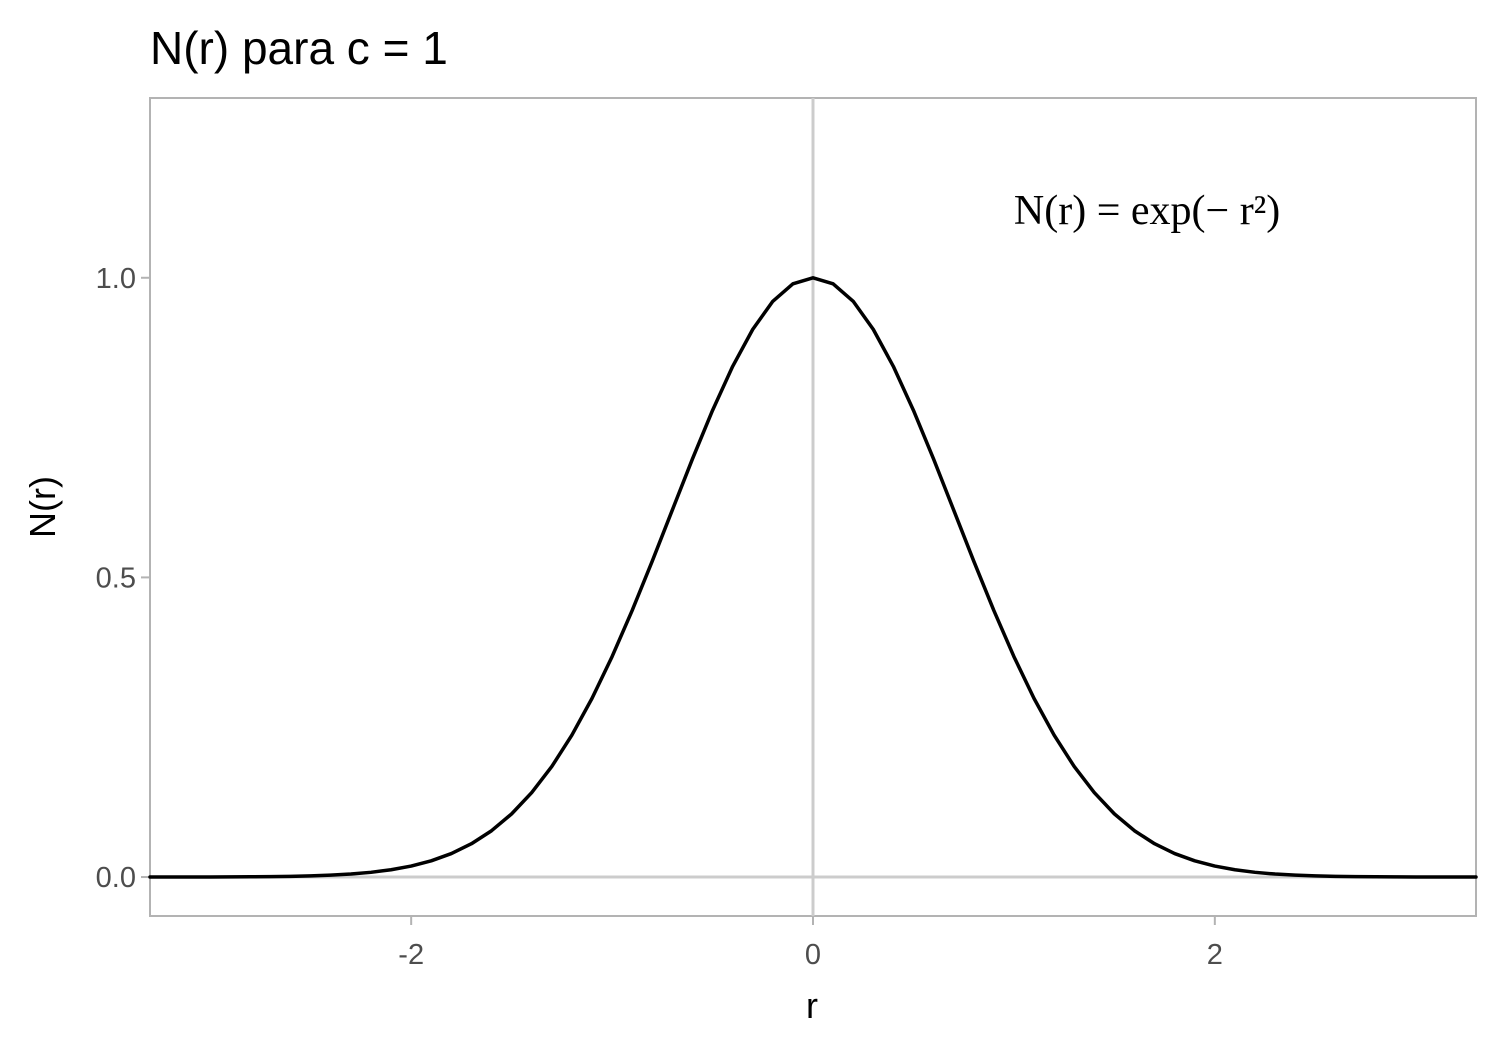  What do you see at coordinates (813, 955) in the screenshot?
I see `x-tick-label: 0` at bounding box center [813, 955].